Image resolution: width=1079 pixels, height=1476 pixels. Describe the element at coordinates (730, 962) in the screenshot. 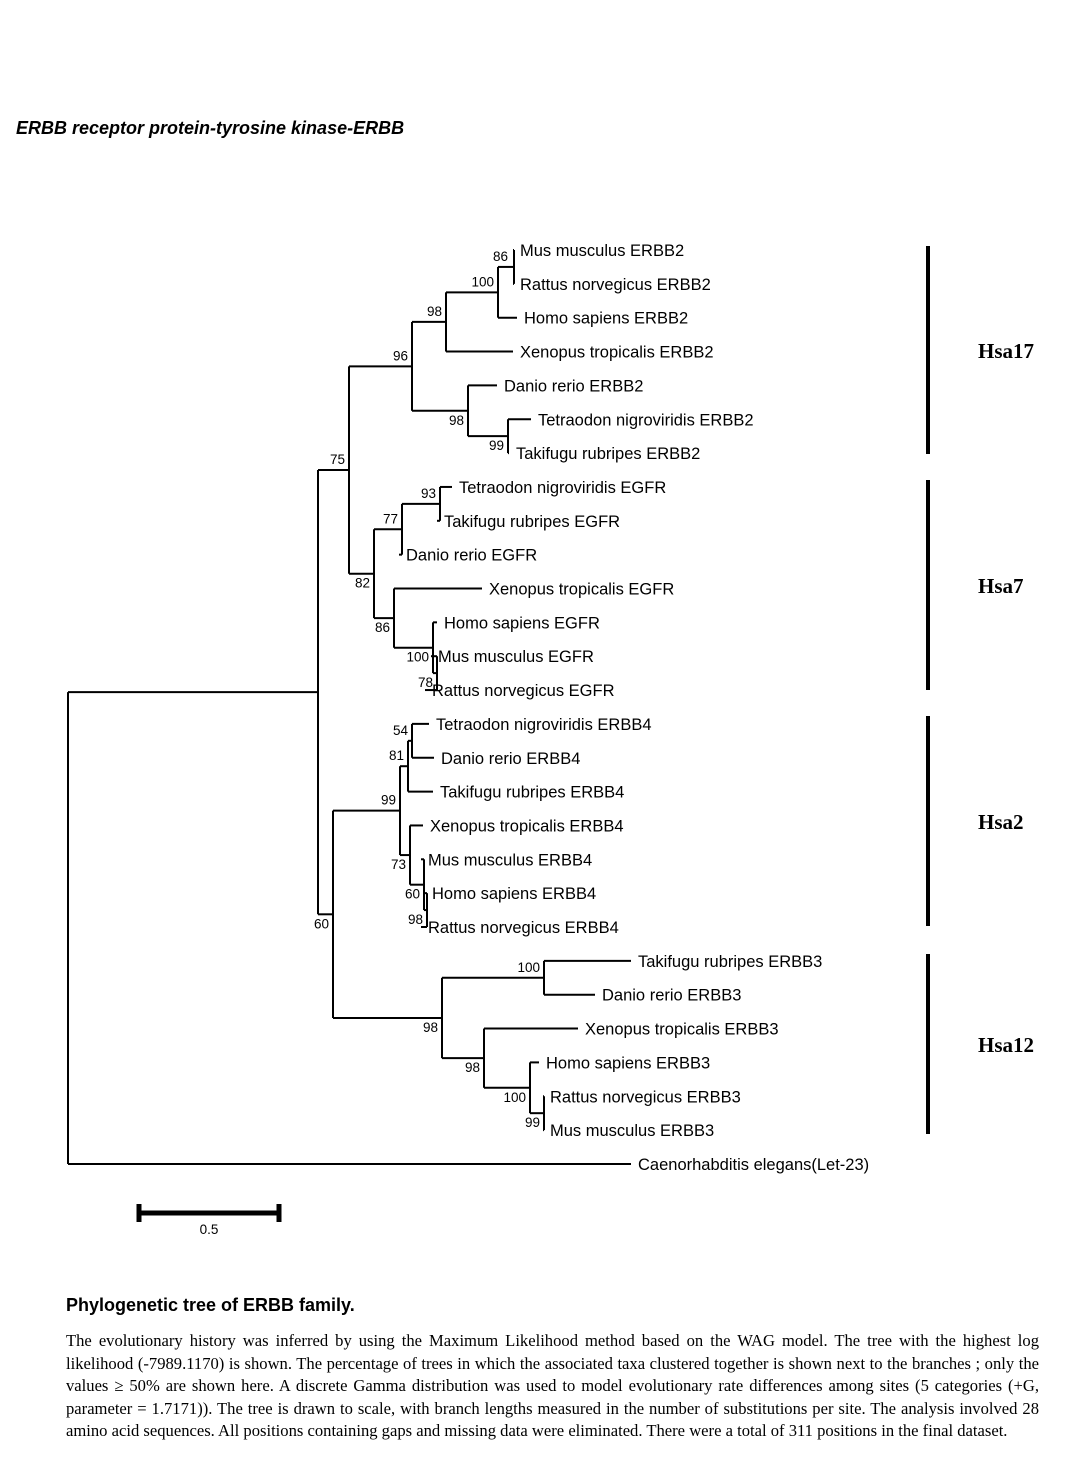

I see `tree-leaf-label: Takifugu rubripes ERBB3` at that location.